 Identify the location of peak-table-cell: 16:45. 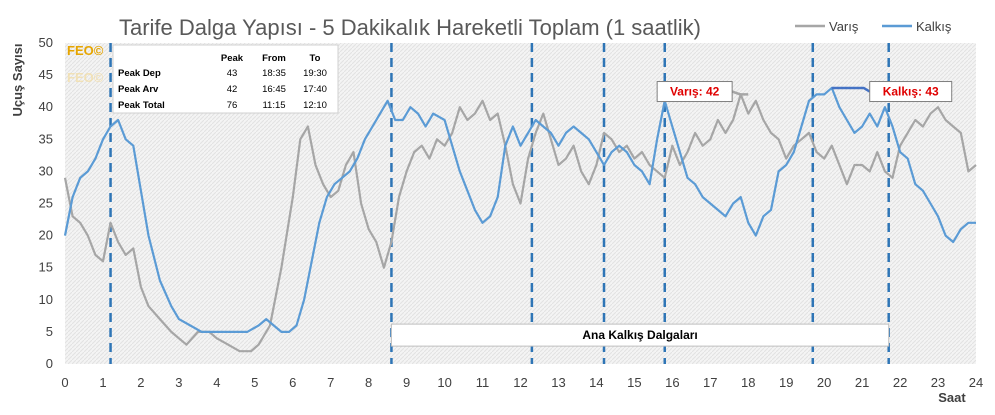
(274, 89).